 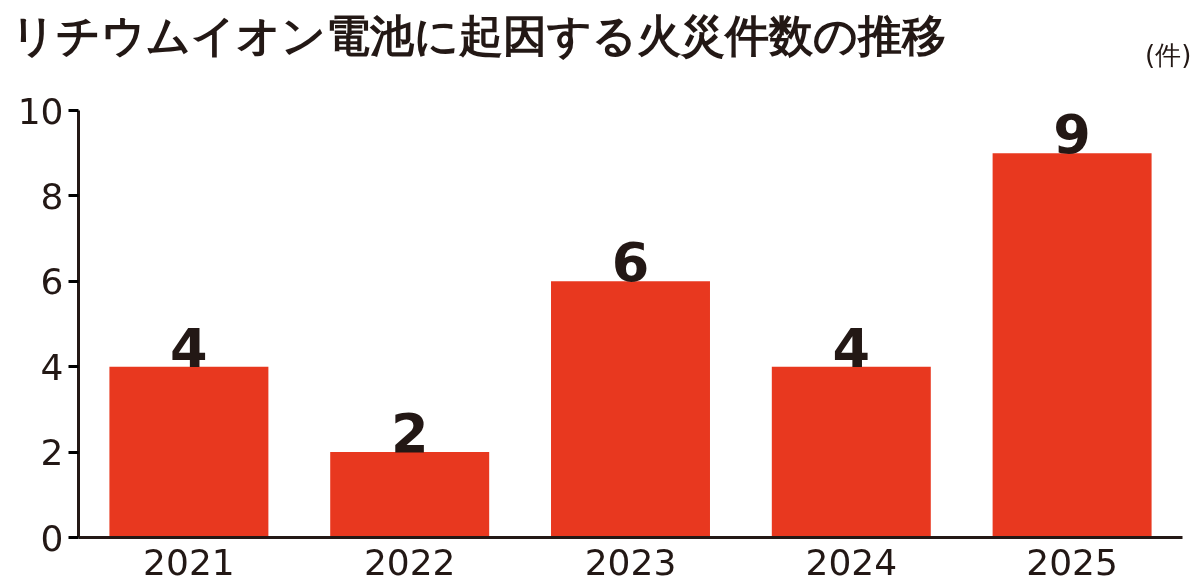 I want to click on y-axis-title: (件), so click(x=1168, y=55).